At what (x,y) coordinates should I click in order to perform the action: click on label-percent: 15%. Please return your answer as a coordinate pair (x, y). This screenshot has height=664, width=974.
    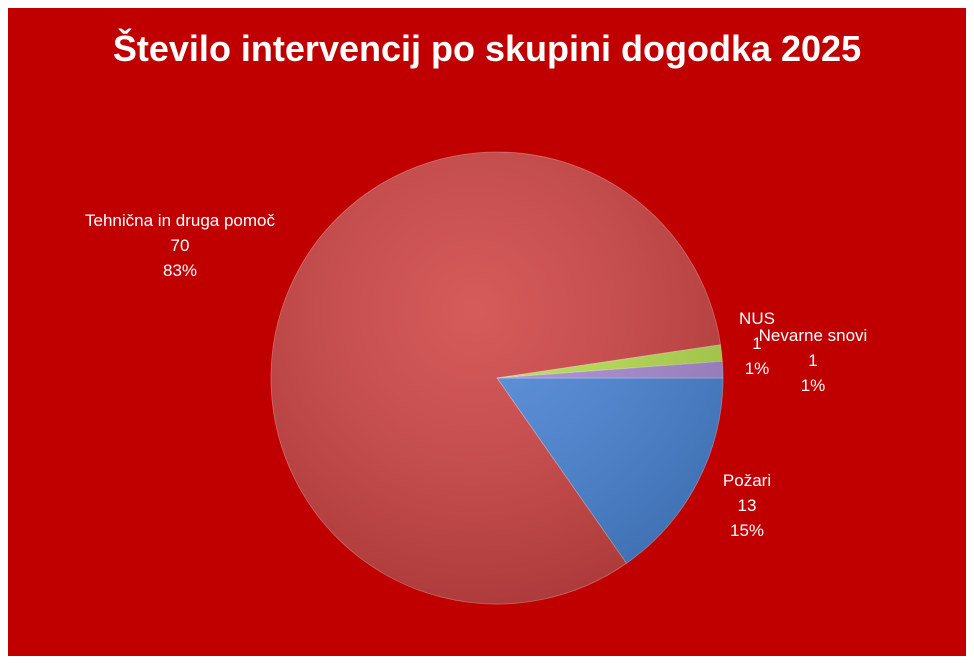
    Looking at the image, I should click on (747, 530).